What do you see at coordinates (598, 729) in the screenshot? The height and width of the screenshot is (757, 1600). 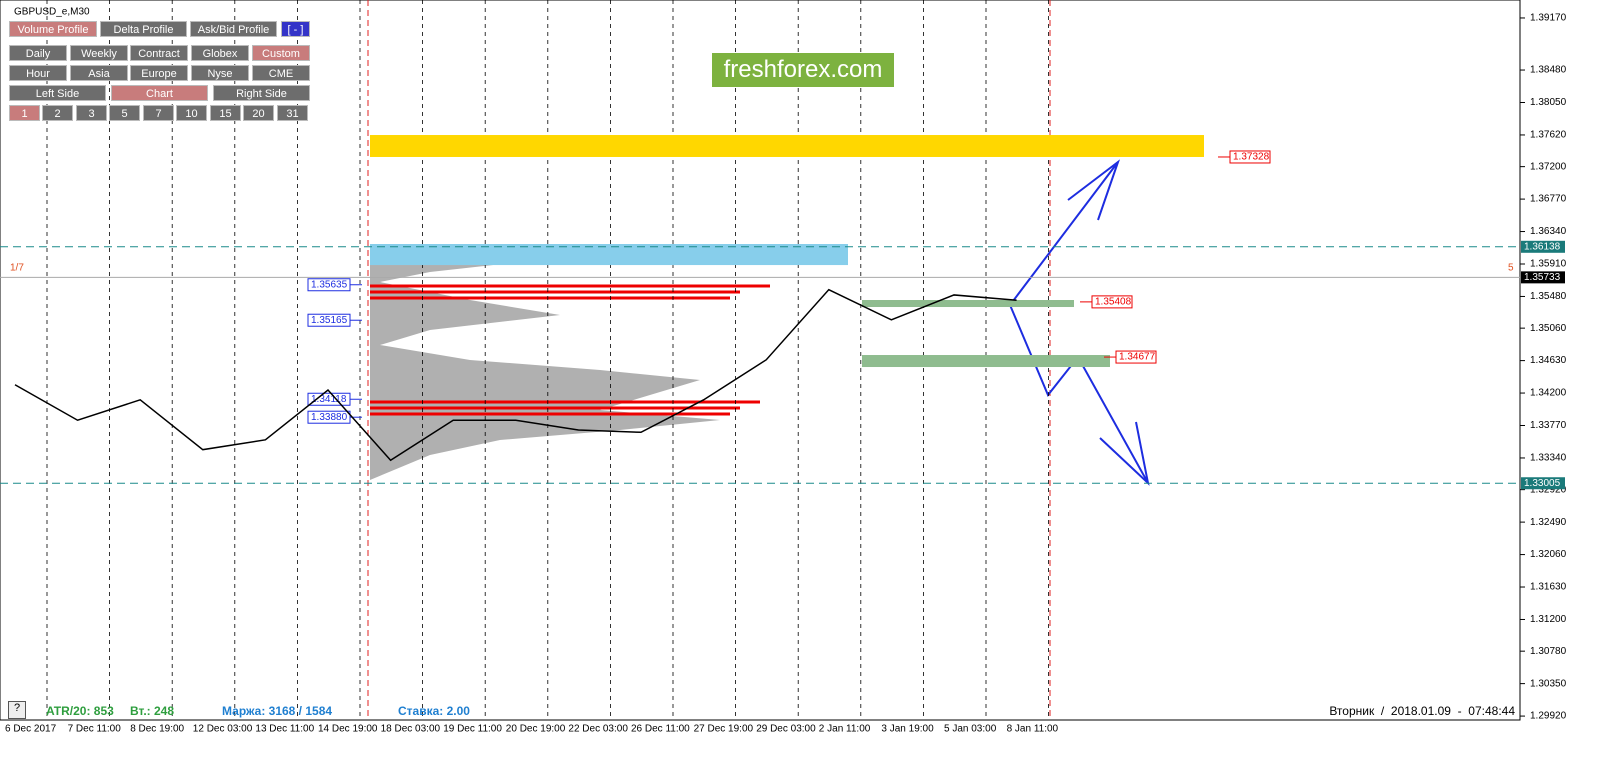 I see `x-tick-label: 22 Dec 03:00` at bounding box center [598, 729].